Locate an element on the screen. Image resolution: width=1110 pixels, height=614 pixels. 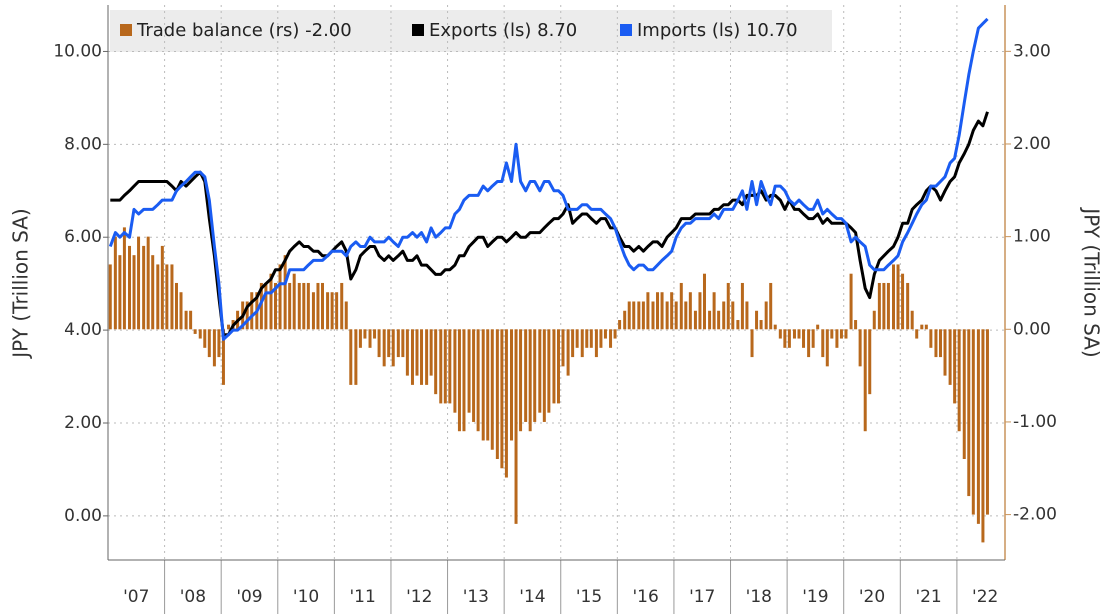
x-tick-label: '18 is located at coordinates (759, 597).